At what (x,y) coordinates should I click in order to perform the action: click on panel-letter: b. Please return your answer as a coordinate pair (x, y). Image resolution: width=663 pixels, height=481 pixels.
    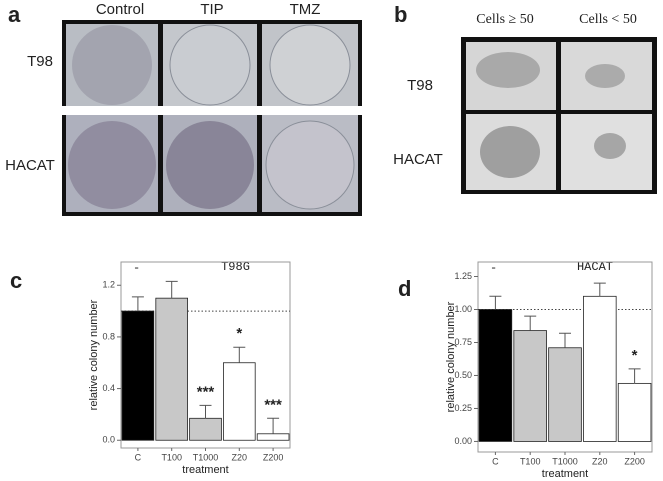
    Looking at the image, I should click on (400, 14).